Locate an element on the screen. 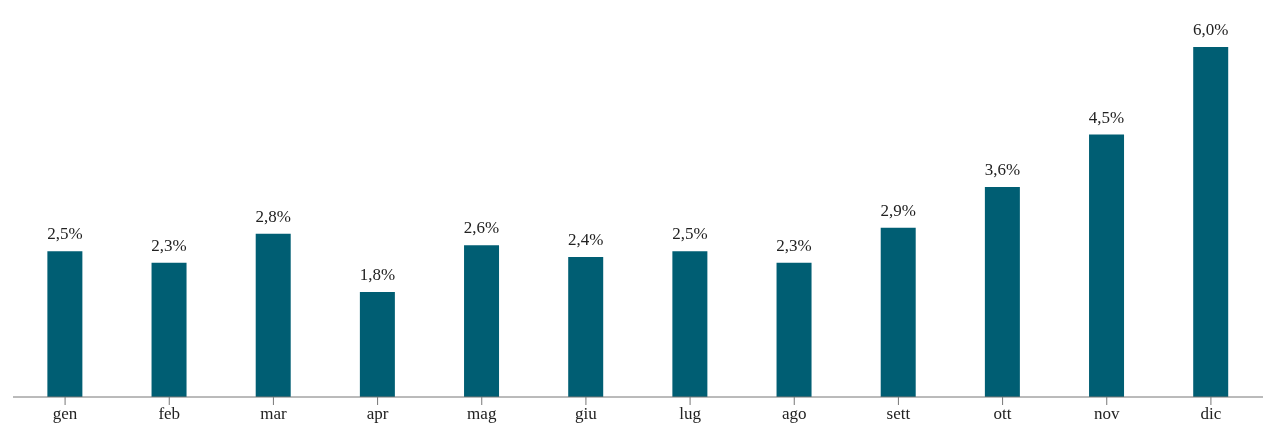 The width and height of the screenshot is (1263, 432). x-tick-label: apr is located at coordinates (377, 414).